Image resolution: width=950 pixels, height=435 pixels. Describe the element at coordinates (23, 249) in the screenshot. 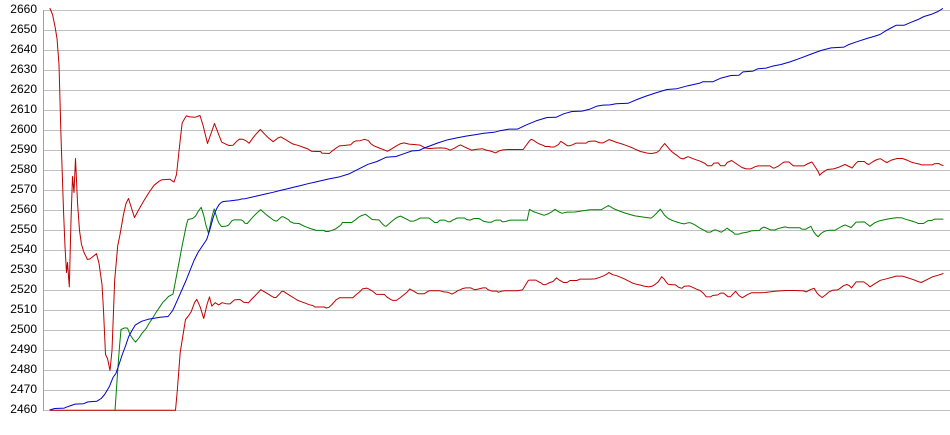

I see `svg-text: 2540` at that location.